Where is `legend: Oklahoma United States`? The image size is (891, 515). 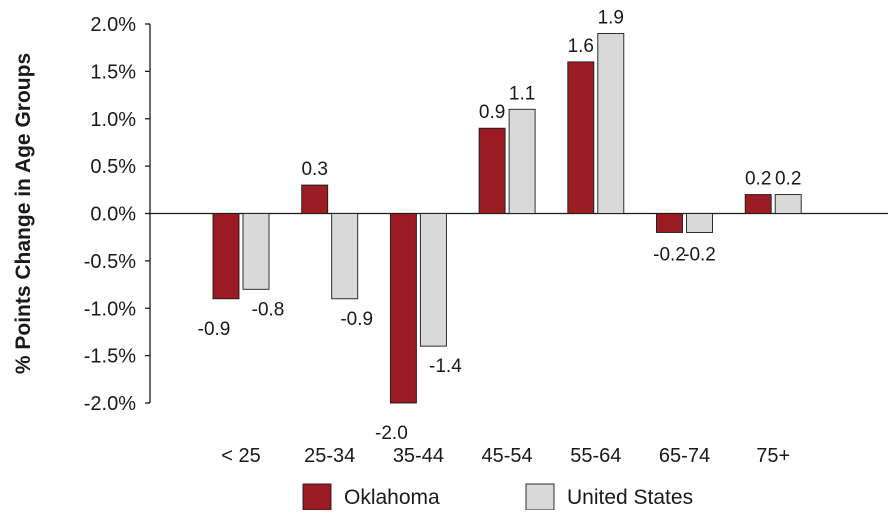 legend: Oklahoma United States is located at coordinates (497, 497).